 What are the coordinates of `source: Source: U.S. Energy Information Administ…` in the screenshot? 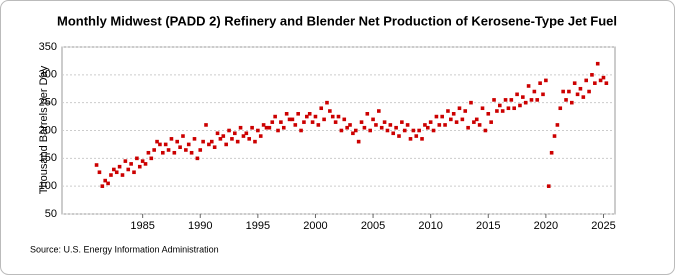 It's located at (124, 249).